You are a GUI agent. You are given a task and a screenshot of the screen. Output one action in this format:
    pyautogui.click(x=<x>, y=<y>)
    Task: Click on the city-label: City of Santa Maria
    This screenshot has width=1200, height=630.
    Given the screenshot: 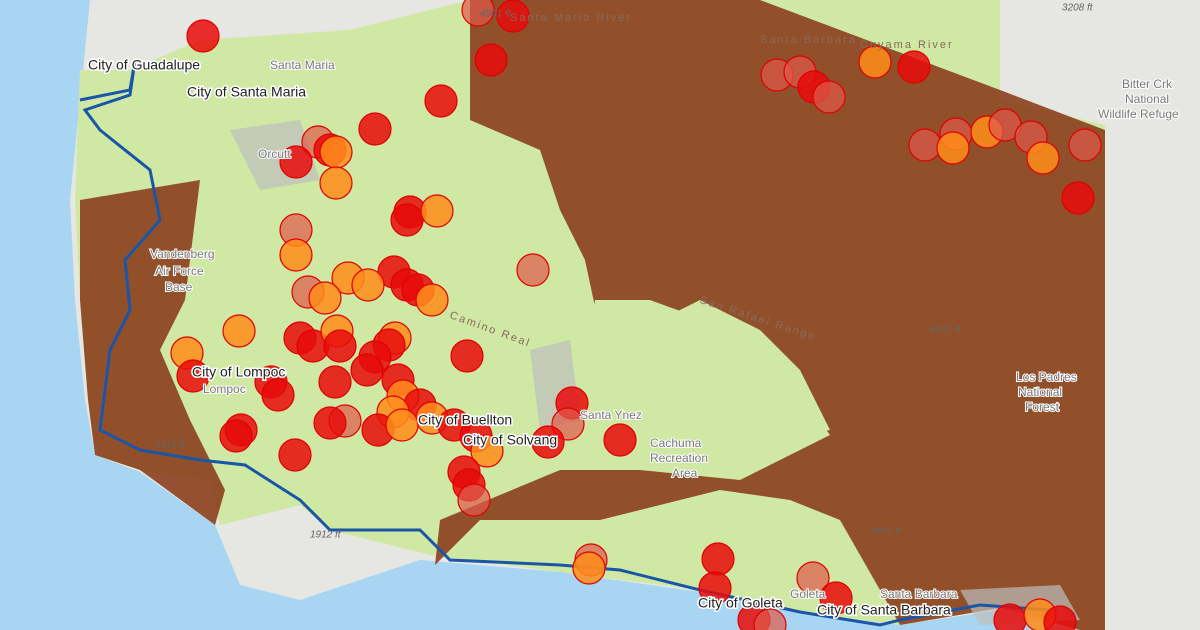 What is the action you would take?
    pyautogui.click(x=246, y=92)
    